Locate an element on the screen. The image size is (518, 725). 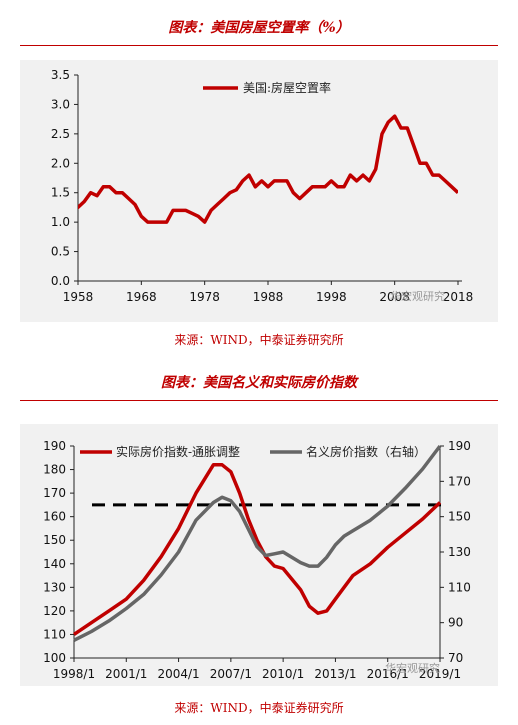
chart2-source: 来源：WIND，中泰证券研究所 is located at coordinates (259, 708).